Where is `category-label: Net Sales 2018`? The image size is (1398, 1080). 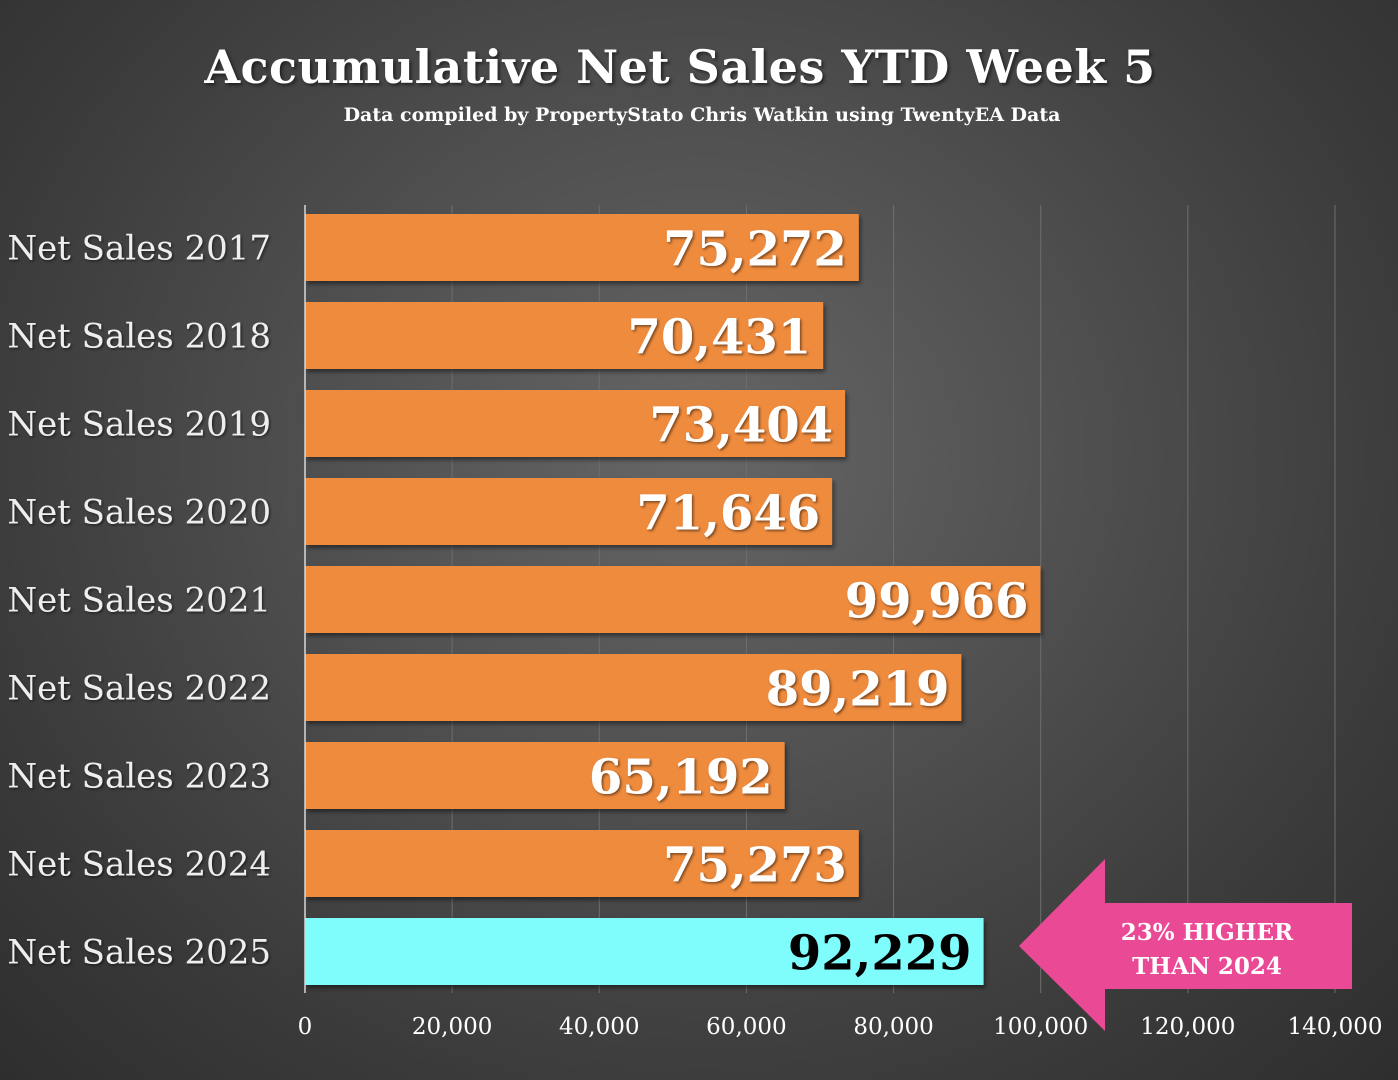
category-label: Net Sales 2018 is located at coordinates (139, 337).